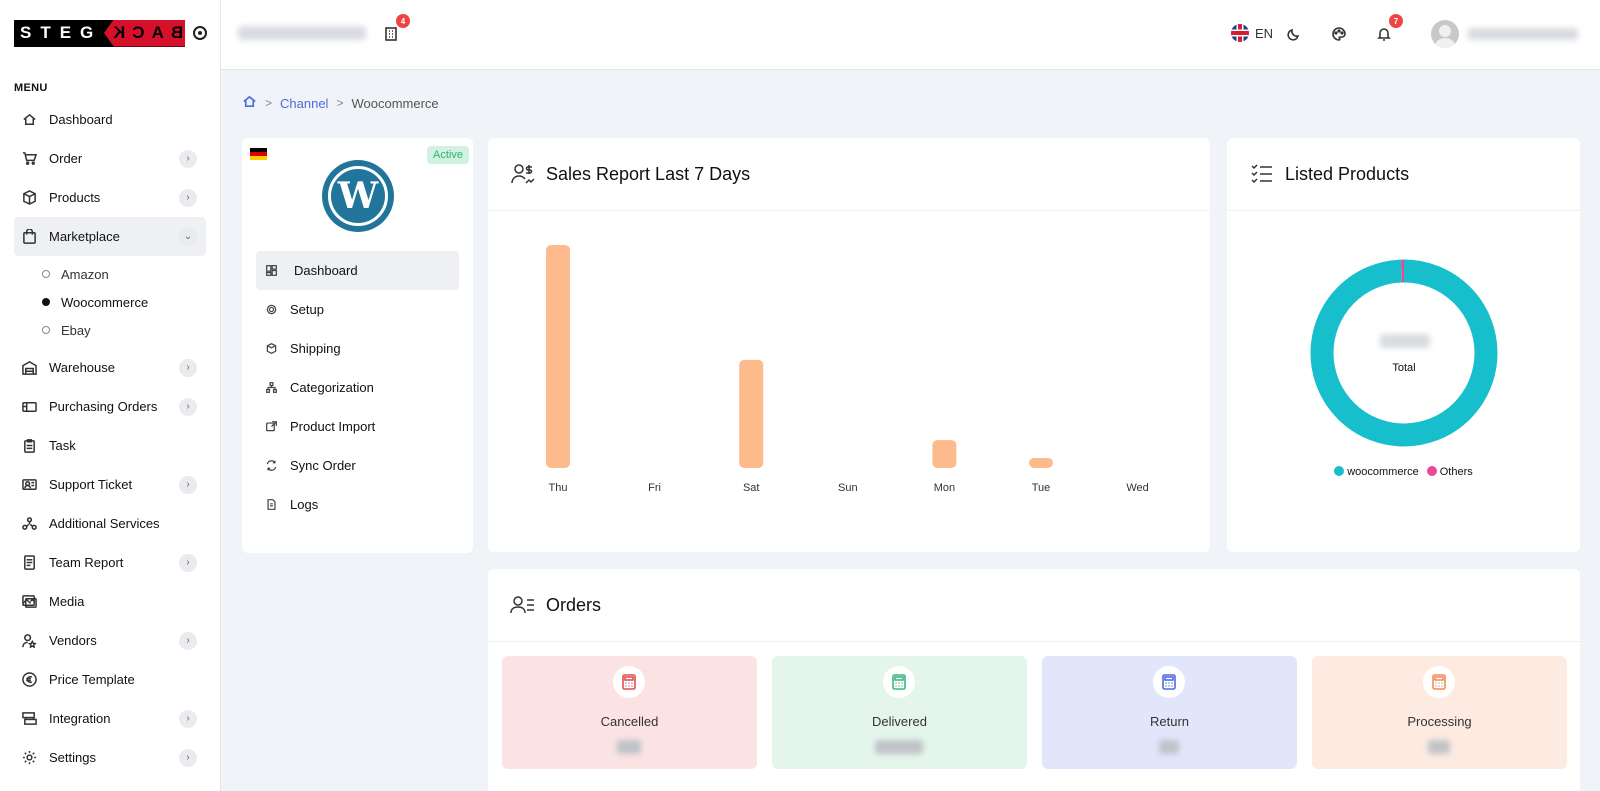 The width and height of the screenshot is (1600, 791). Describe the element at coordinates (1339, 34) in the screenshot. I see `theme-button` at that location.